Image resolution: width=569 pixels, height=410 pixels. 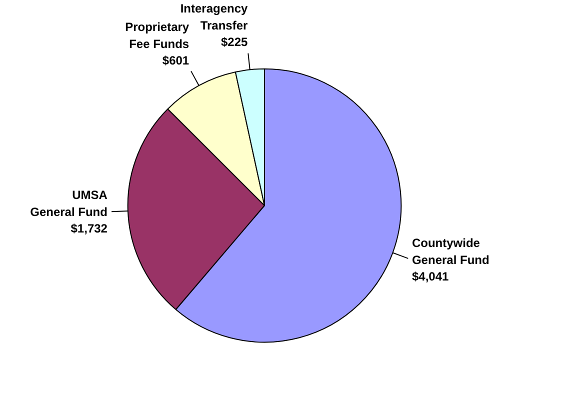 I want to click on data-label: $1,732, so click(x=89, y=229).